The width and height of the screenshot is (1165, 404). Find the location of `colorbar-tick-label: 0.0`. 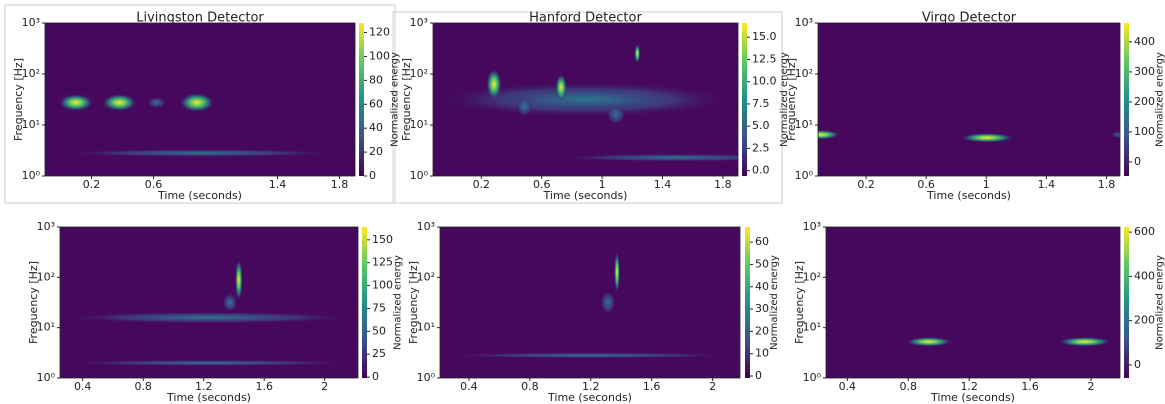

colorbar-tick-label: 0.0 is located at coordinates (761, 170).